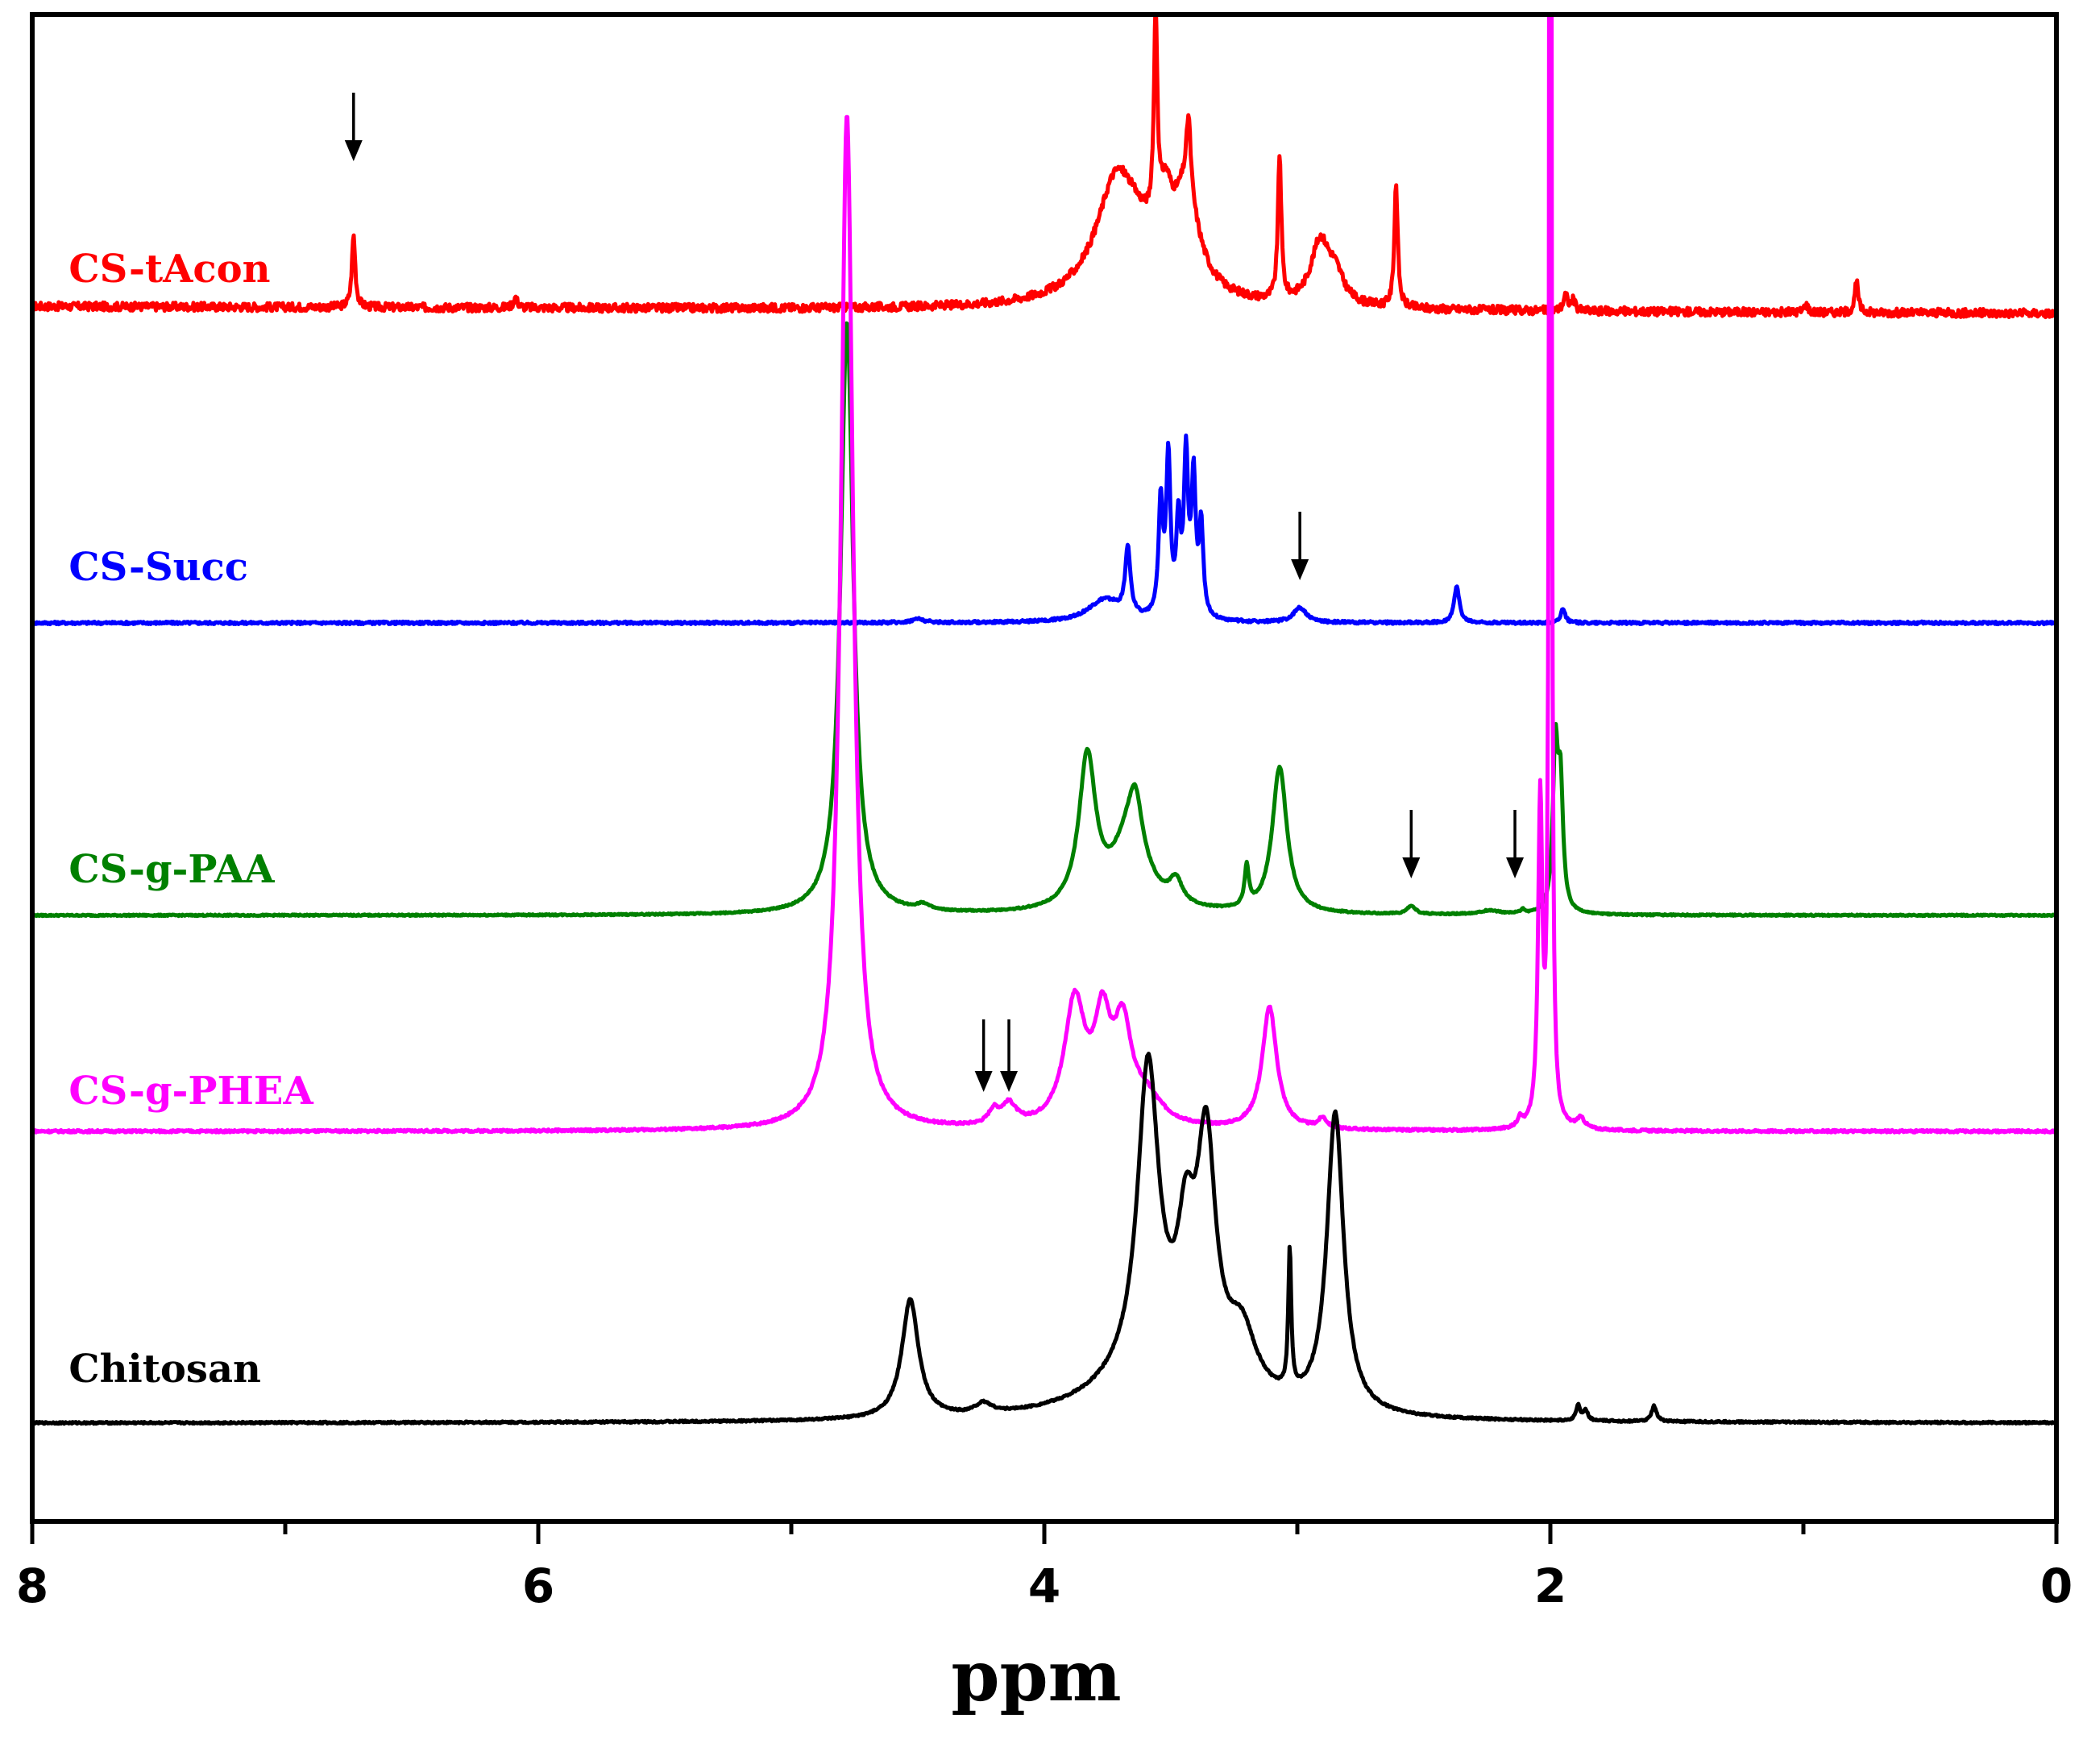 The image size is (2083, 1764). I want to click on tick-label-4: 4, so click(1044, 1586).